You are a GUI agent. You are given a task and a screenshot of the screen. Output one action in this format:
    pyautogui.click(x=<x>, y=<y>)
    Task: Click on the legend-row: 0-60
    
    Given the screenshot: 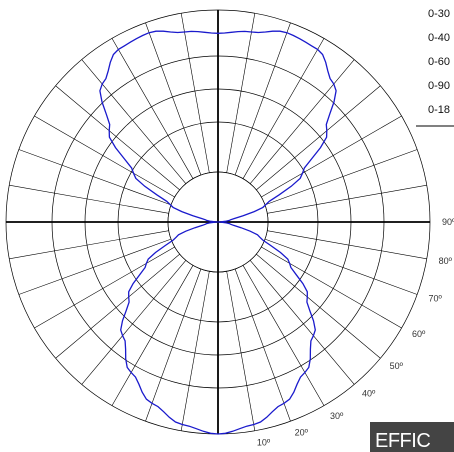 What is the action you would take?
    pyautogui.click(x=439, y=62)
    